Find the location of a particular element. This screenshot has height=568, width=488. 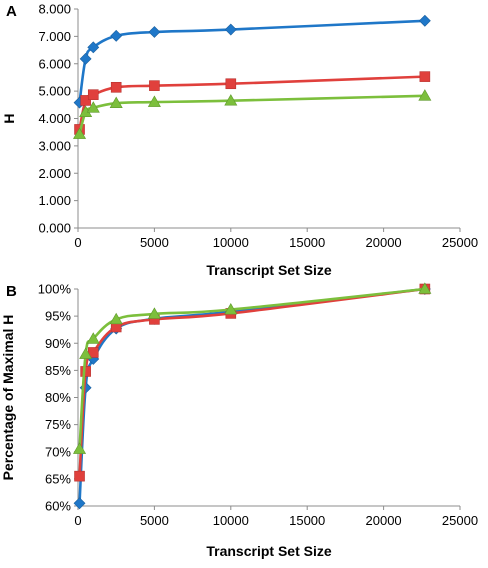

y-tick-label: 2.000 is located at coordinates (54, 173).